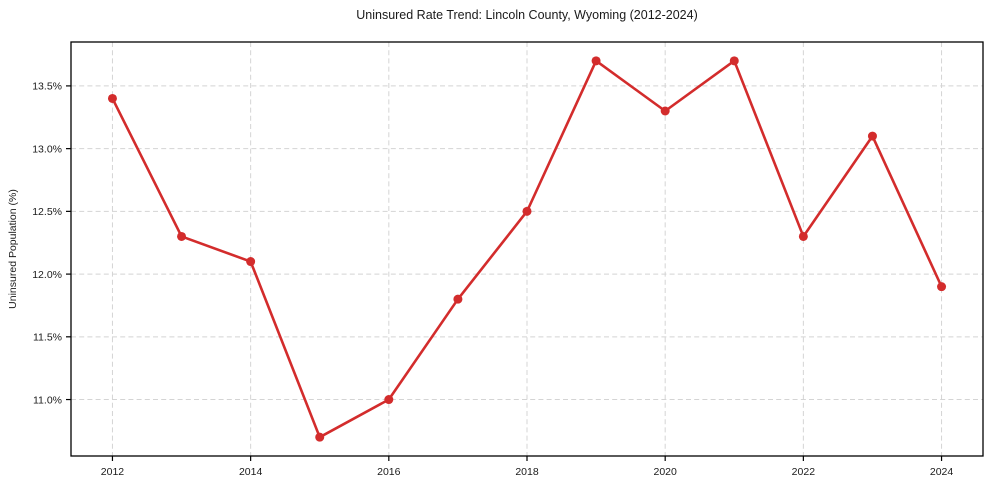 This screenshot has width=989, height=490. I want to click on y-tick-label: 13.5%, so click(47, 87).